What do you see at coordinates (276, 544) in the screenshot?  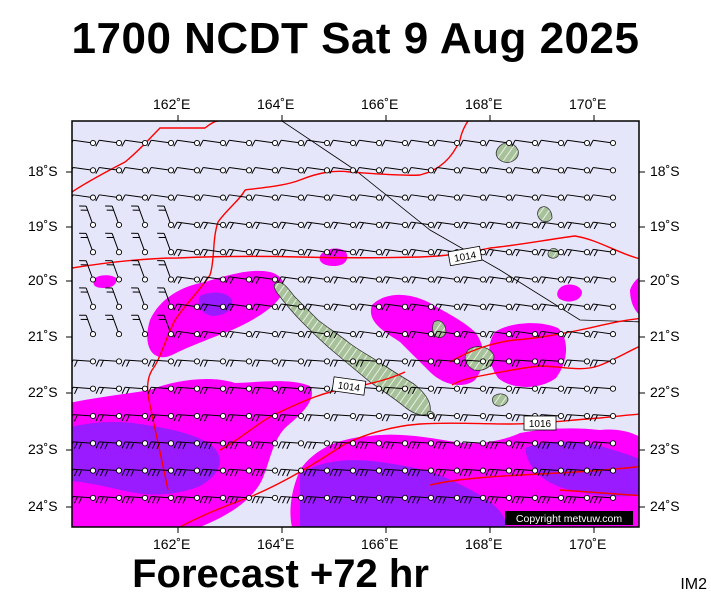 I see `lon-label-bottom-164: 164˚E` at bounding box center [276, 544].